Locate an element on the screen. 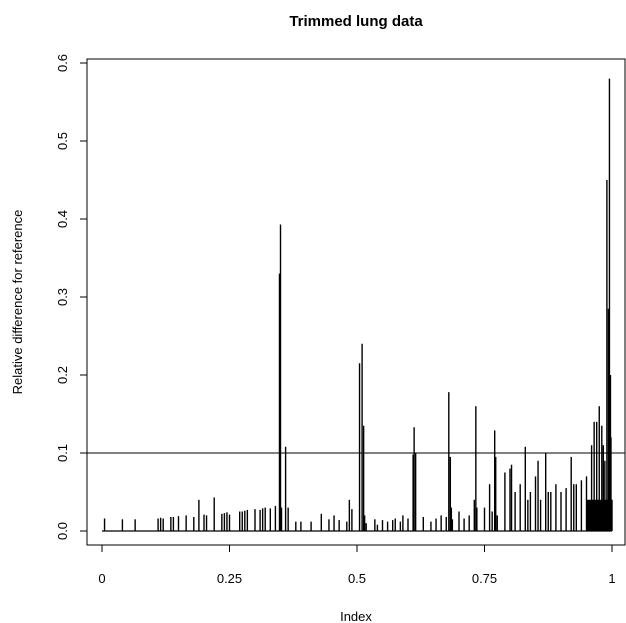  x-tick-label: 0.75 is located at coordinates (484, 578).